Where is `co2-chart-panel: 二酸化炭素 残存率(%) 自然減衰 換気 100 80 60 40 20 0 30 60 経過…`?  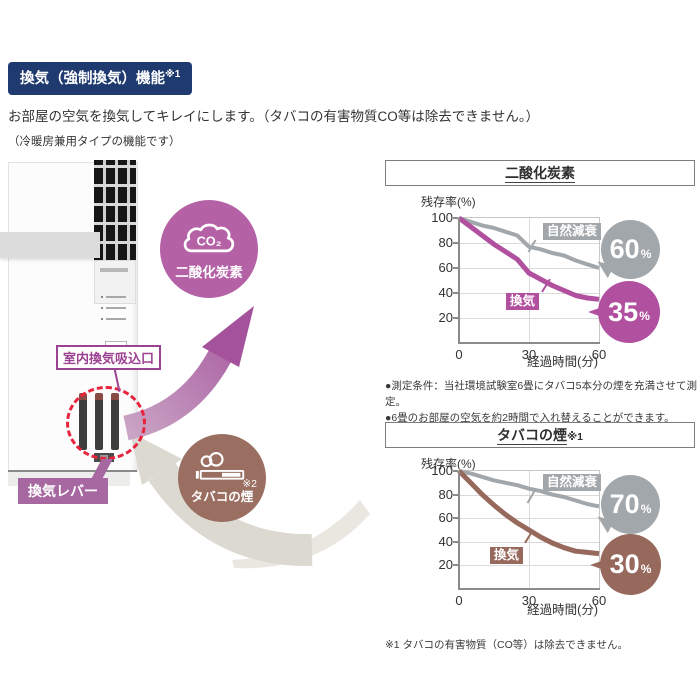 co2-chart-panel: 二酸化炭素 残存率(%) 自然減衰 換気 100 80 60 40 20 0 30 60 経過… is located at coordinates (540, 266).